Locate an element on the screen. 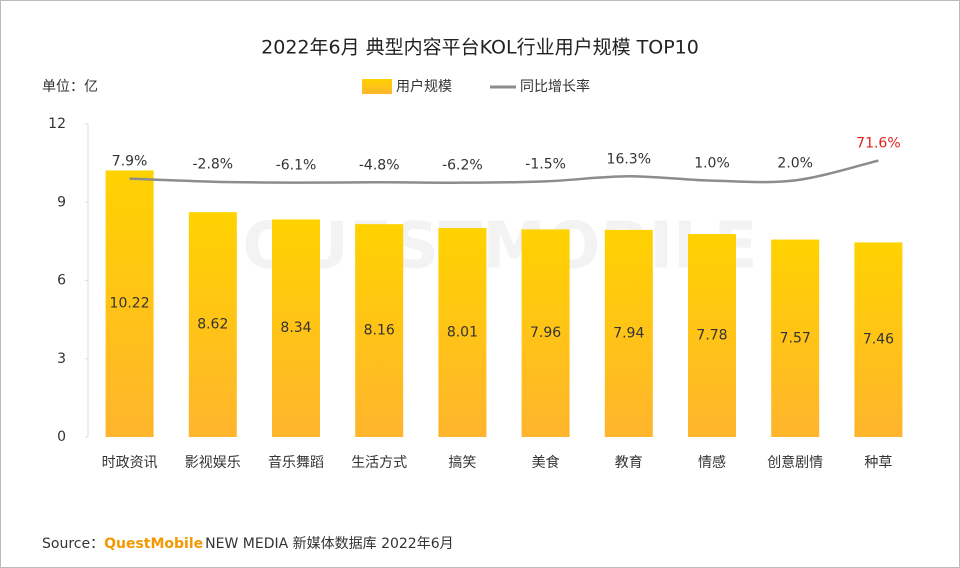 This screenshot has height=568, width=960. x-tick-label: 情感 is located at coordinates (712, 462).